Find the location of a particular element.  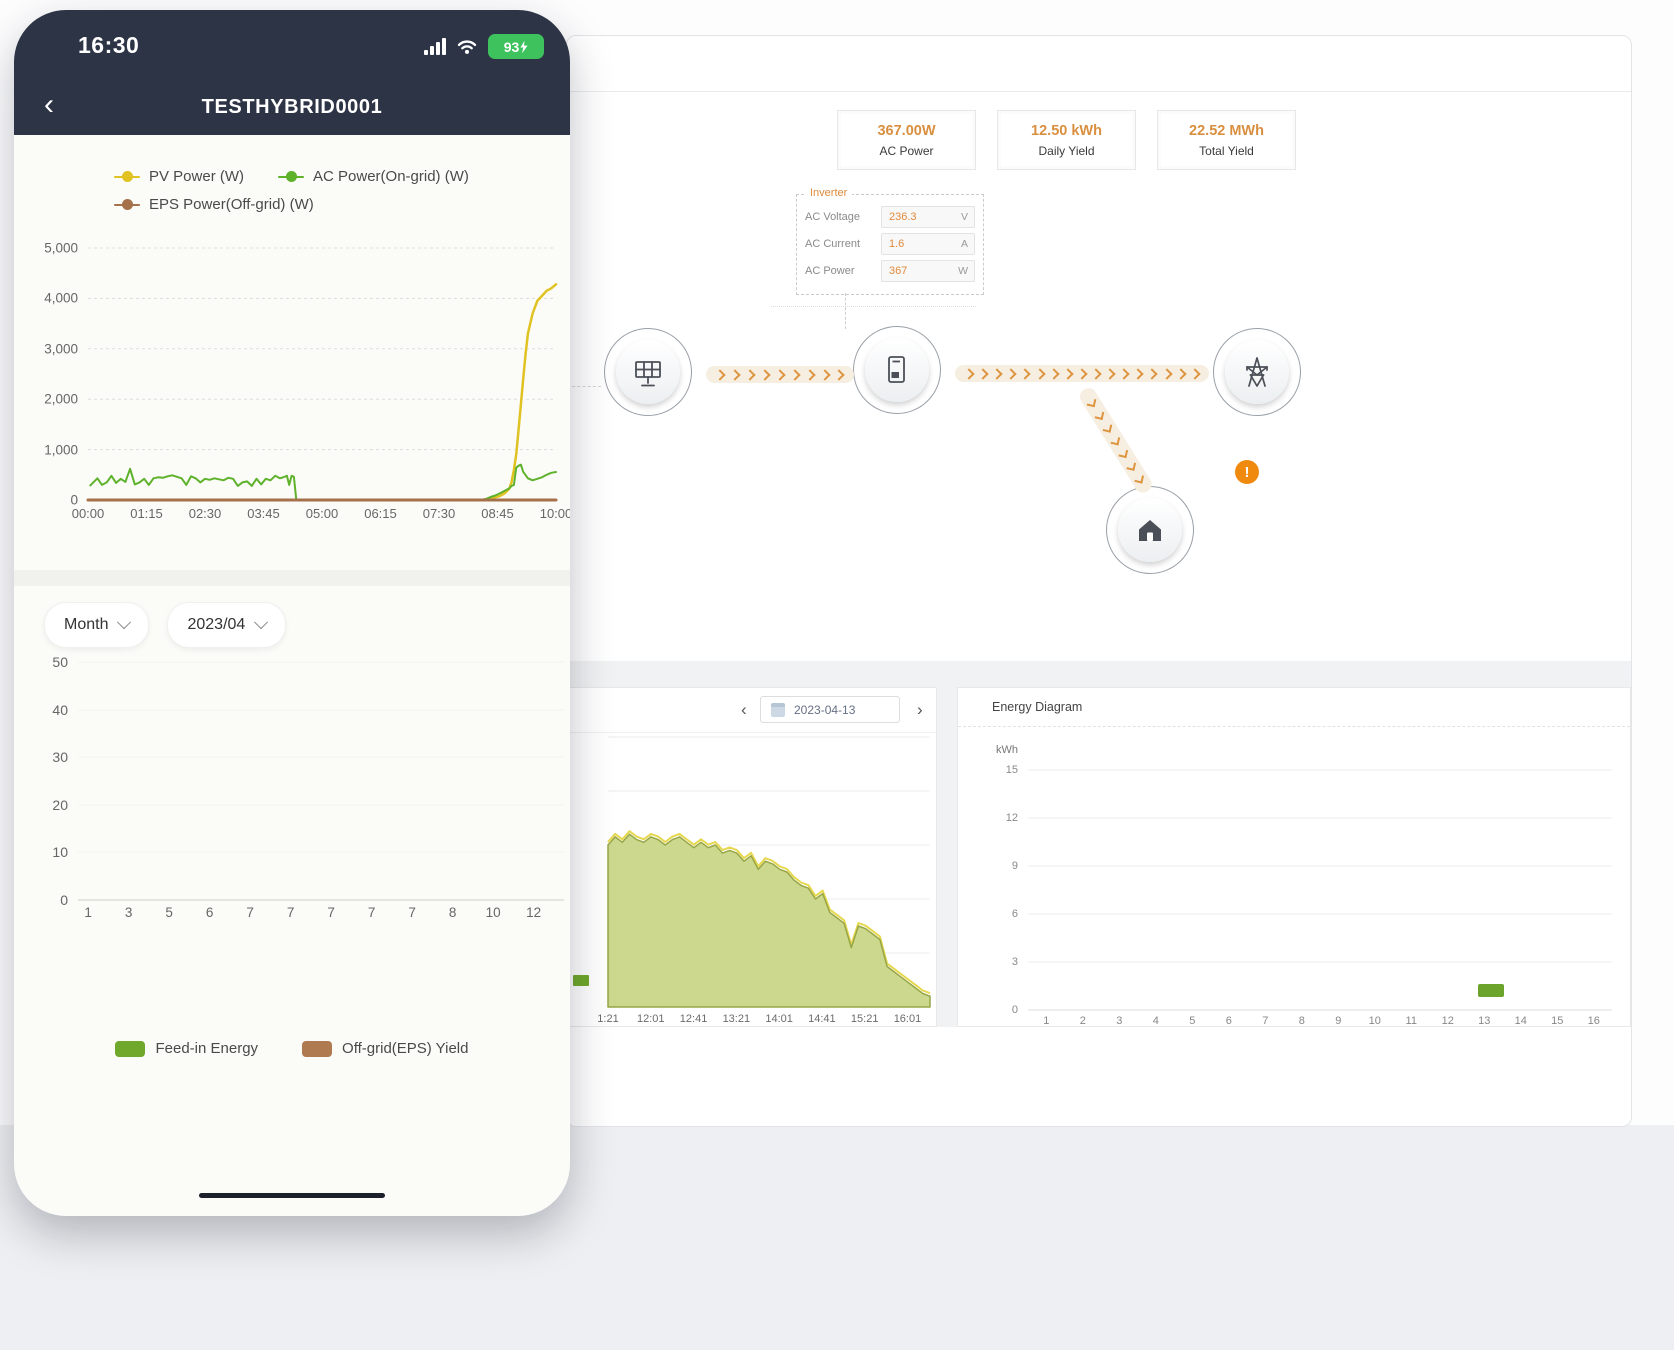

inverter-icon is located at coordinates (896, 369).